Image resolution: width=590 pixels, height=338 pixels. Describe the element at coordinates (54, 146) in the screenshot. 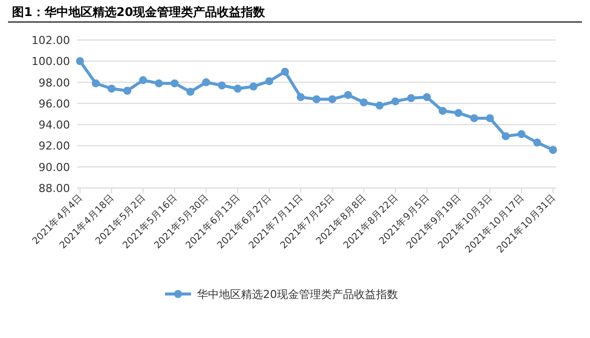

I see `y-tick-label: 92.00` at that location.